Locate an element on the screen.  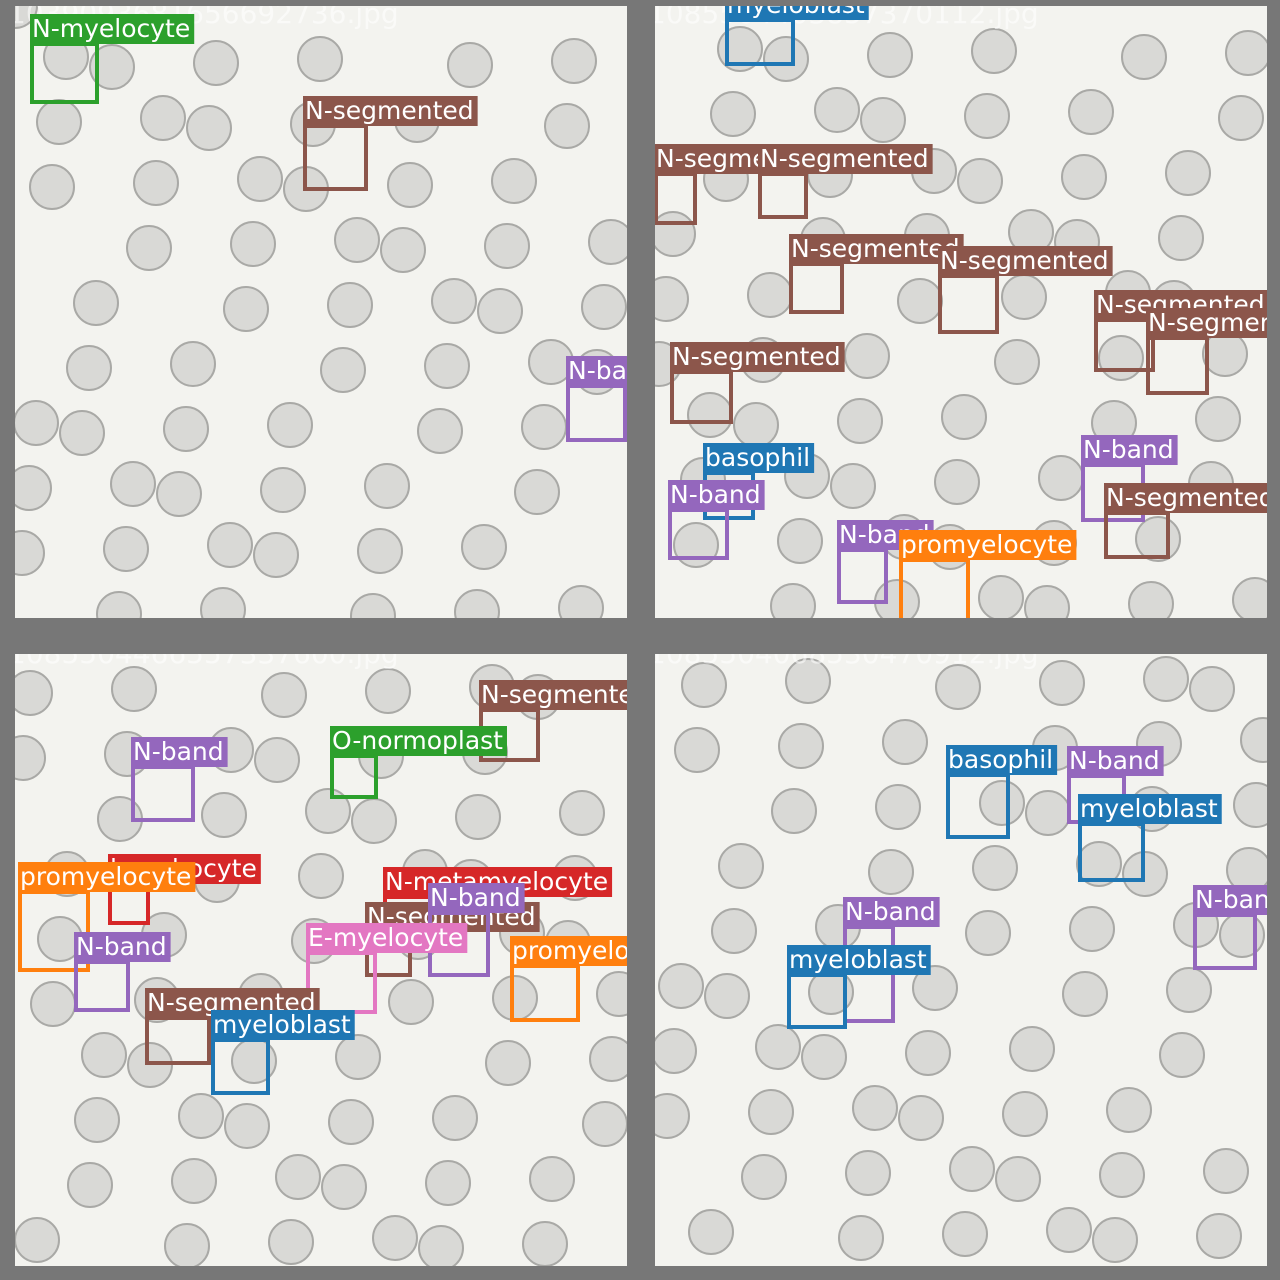
detection-label: O-normoplast is located at coordinates (417, 740).